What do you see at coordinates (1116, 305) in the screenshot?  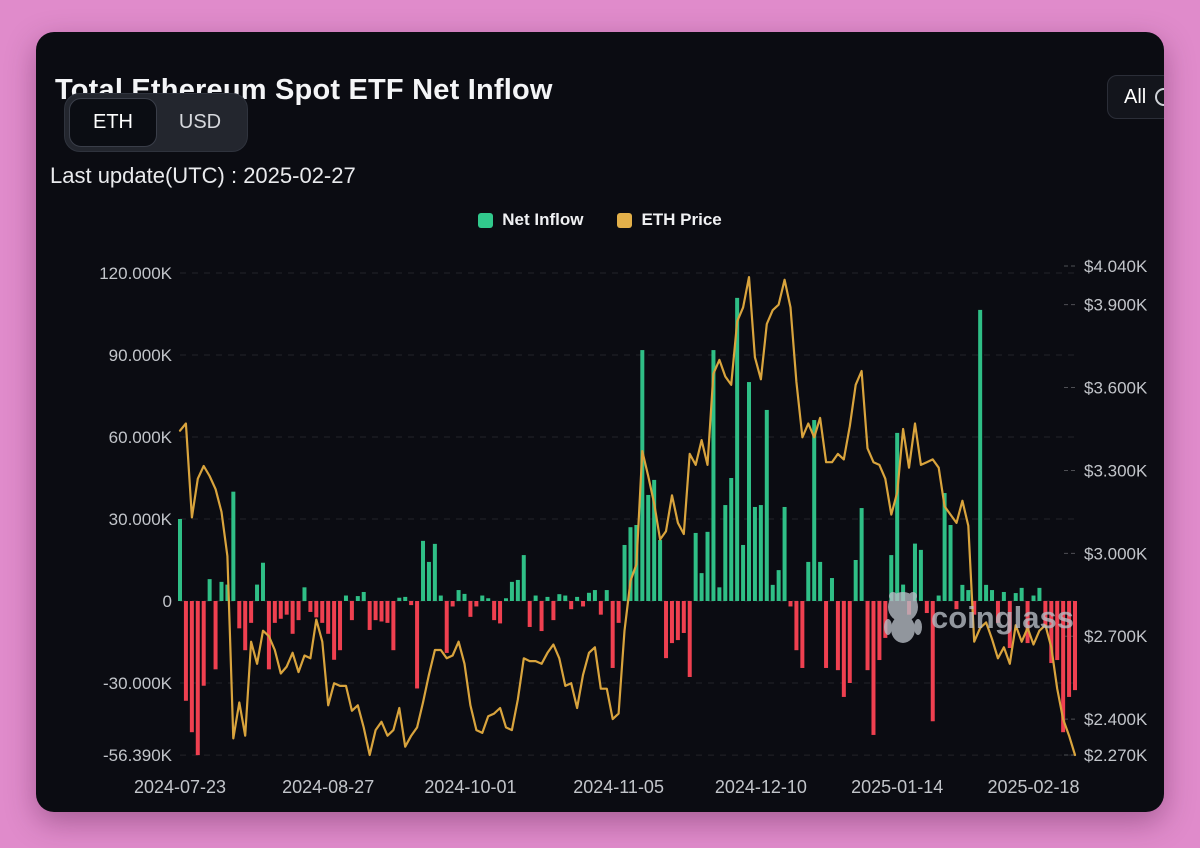 I see `y-axis-label-right: $3.900K` at bounding box center [1116, 305].